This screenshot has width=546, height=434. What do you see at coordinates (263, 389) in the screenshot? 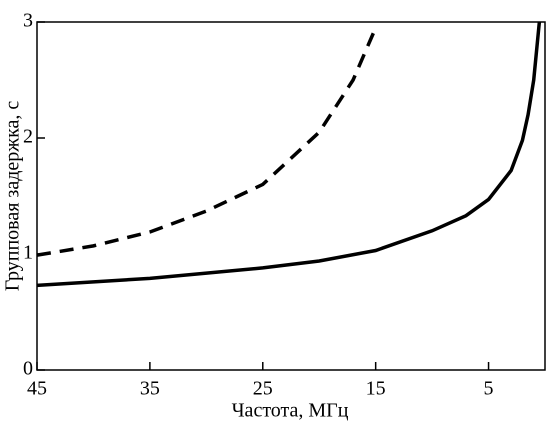
I see `x-tick-label: 25` at bounding box center [263, 389].